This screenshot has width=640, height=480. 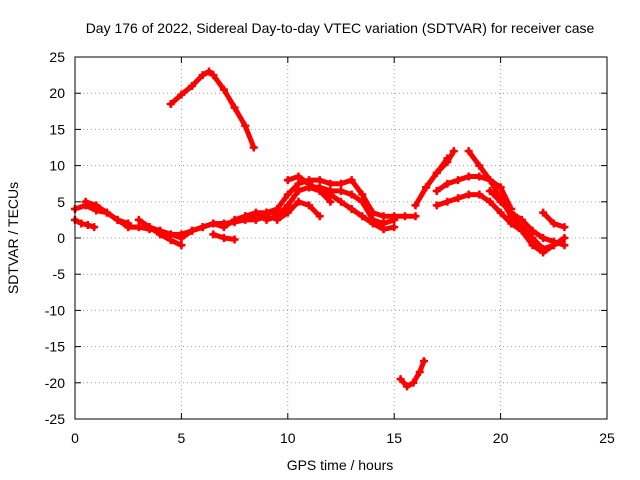 What do you see at coordinates (55, 347) in the screenshot?
I see `y-tick-label: -15` at bounding box center [55, 347].